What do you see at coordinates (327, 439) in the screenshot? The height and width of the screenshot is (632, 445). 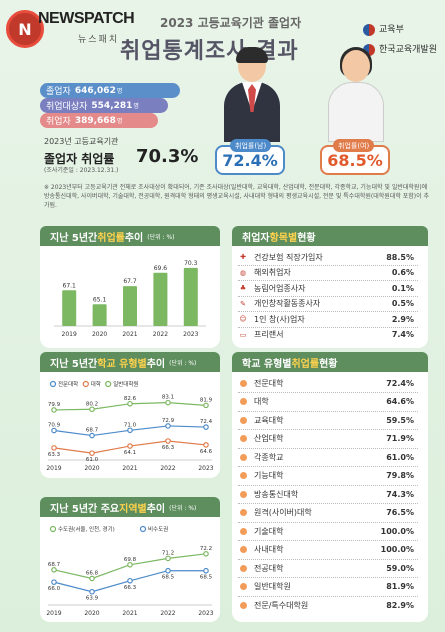 I see `school-row: 산업대학 71.9%` at bounding box center [327, 439].